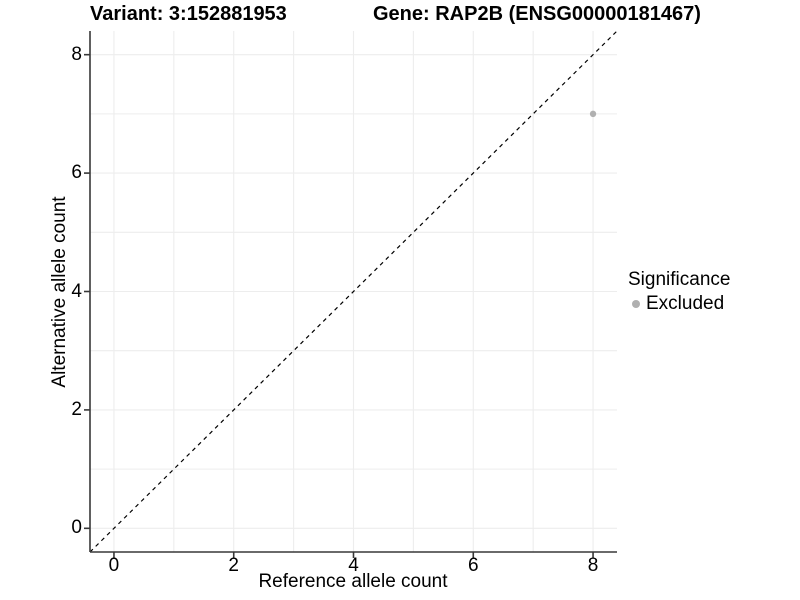 This screenshot has height=600, width=800. I want to click on legend: Significance Excluded, so click(679, 291).